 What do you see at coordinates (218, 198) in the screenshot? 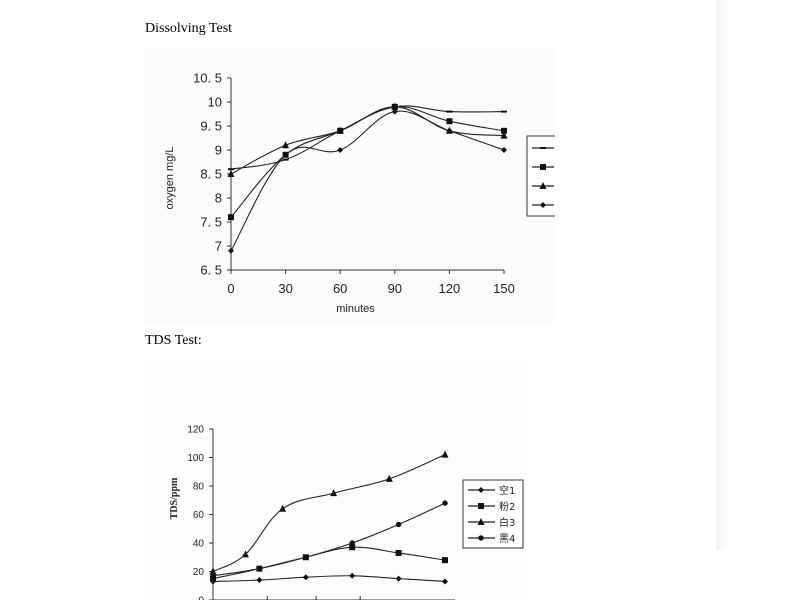
I see `y-tick-label: 8` at bounding box center [218, 198].